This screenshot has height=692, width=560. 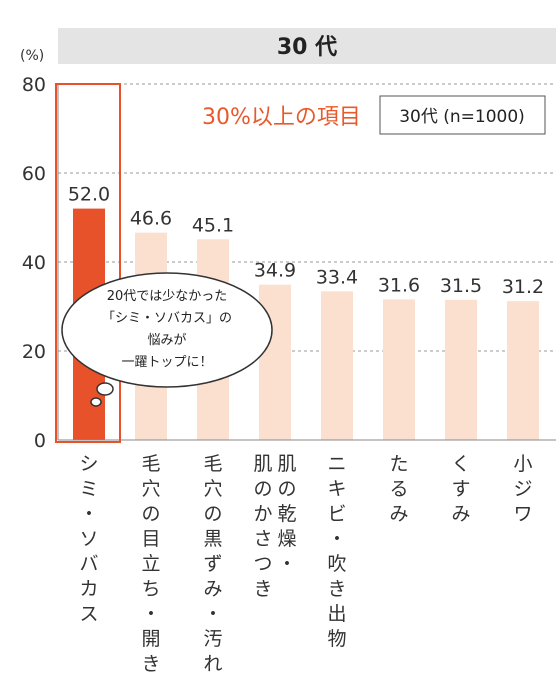 I want to click on y-tick-label-2: 40, so click(x=34, y=263).